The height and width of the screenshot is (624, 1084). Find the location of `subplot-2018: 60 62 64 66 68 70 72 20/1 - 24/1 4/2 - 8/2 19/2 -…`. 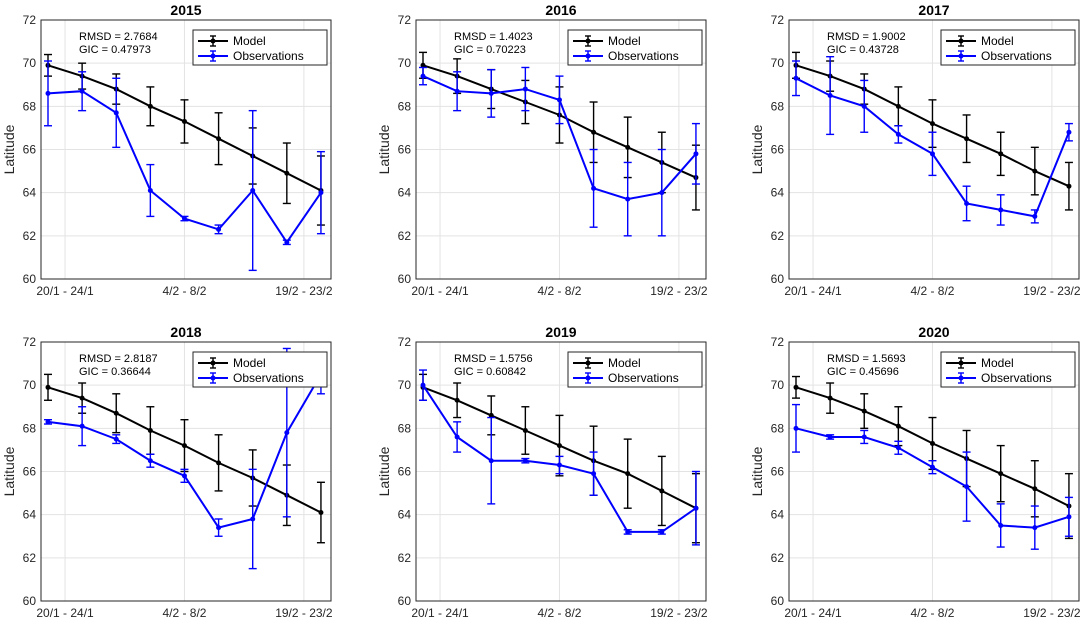

subplot-2018: 60 62 64 66 68 70 72 20/1 - 24/1 4/2 - 8/2 19/2 -… is located at coordinates (167, 472).